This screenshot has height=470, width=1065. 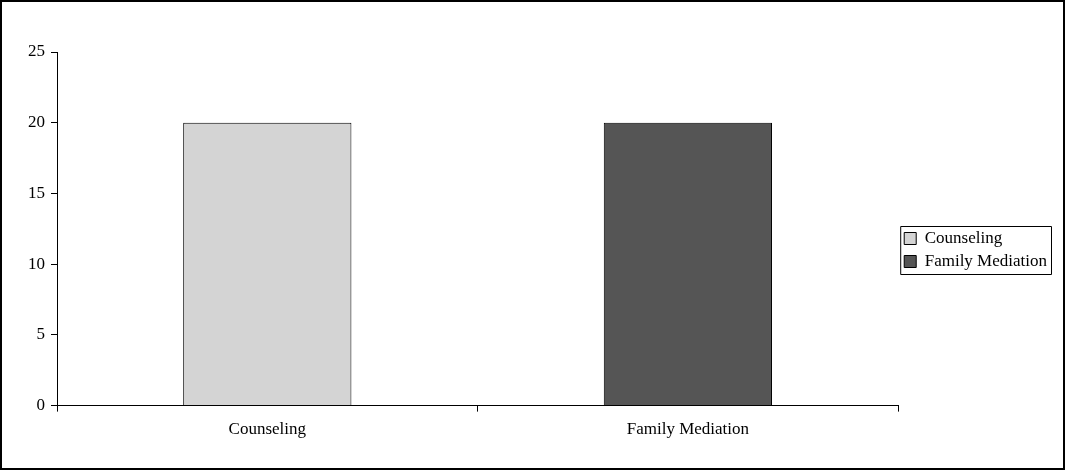 I want to click on legend-label: Family Mediation, so click(x=986, y=260).